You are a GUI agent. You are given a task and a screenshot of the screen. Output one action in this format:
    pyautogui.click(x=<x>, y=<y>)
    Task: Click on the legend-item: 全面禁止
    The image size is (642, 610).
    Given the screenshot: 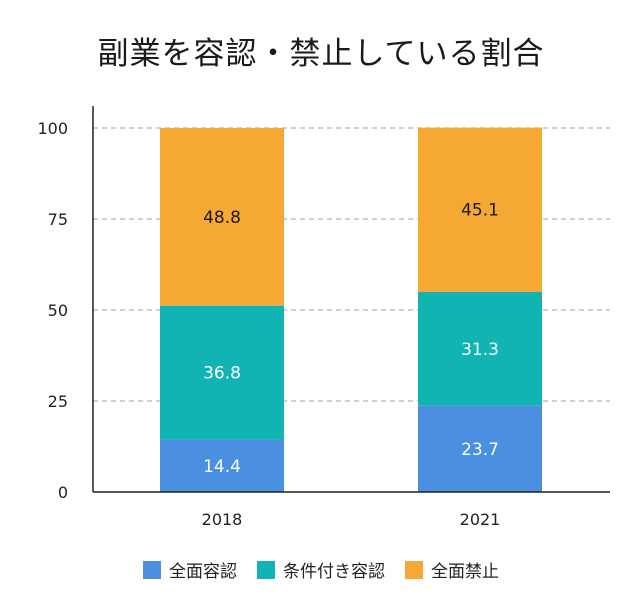 What is the action you would take?
    pyautogui.click(x=452, y=569)
    